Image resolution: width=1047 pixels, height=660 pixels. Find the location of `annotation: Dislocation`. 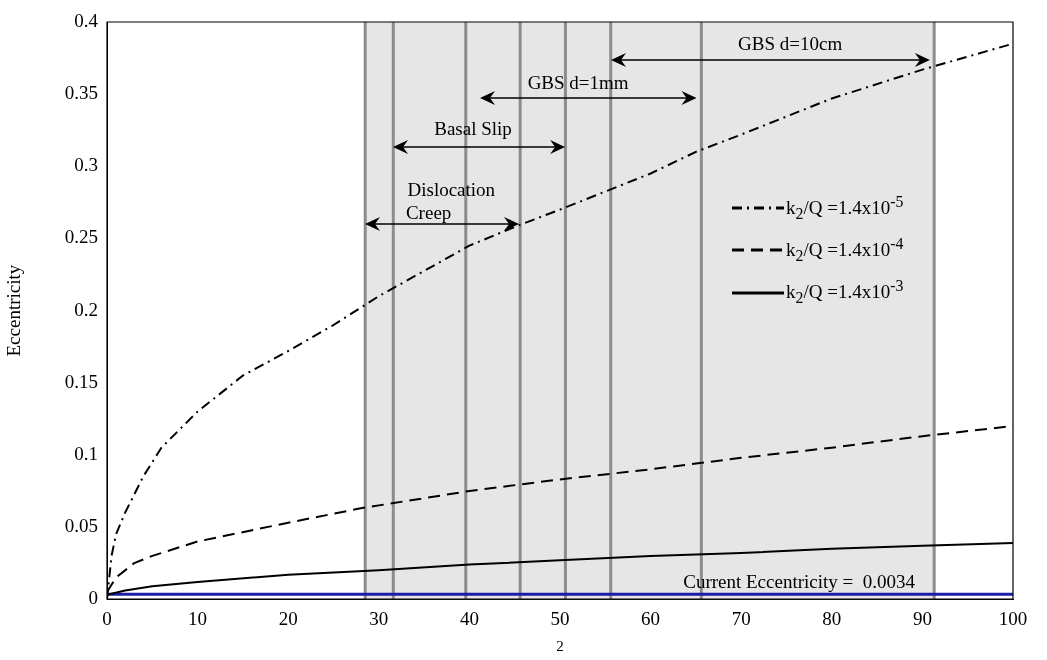

annotation: Dislocation is located at coordinates (451, 189).